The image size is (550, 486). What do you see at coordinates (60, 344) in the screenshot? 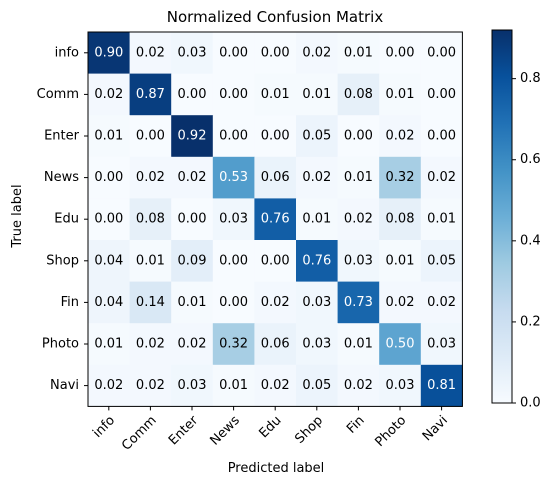
I see `y-tick-label: Photo` at bounding box center [60, 344].